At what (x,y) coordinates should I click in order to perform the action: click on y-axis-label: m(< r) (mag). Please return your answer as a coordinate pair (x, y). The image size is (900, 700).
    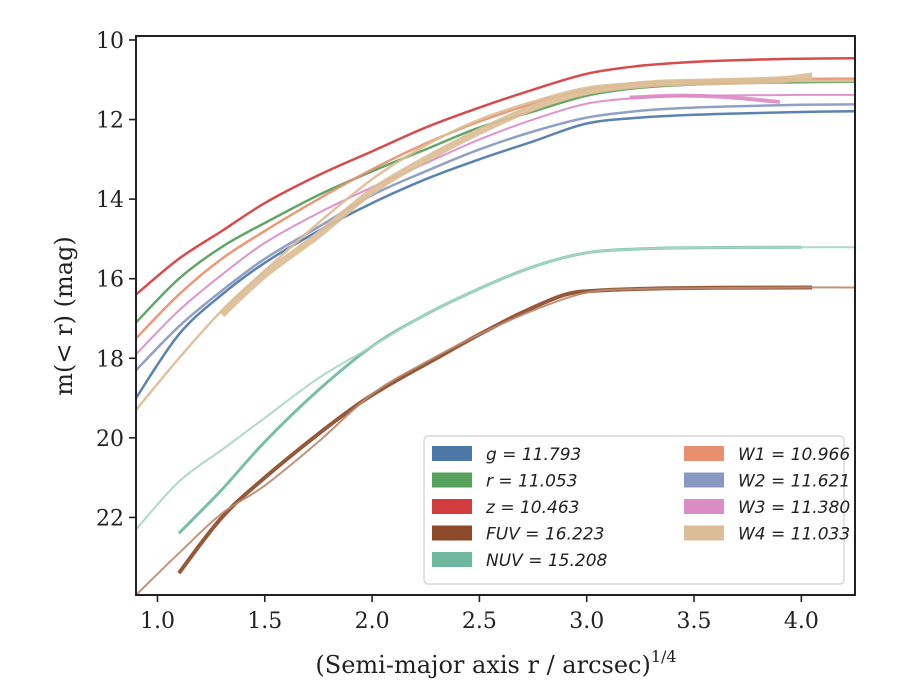
    Looking at the image, I should click on (64, 315).